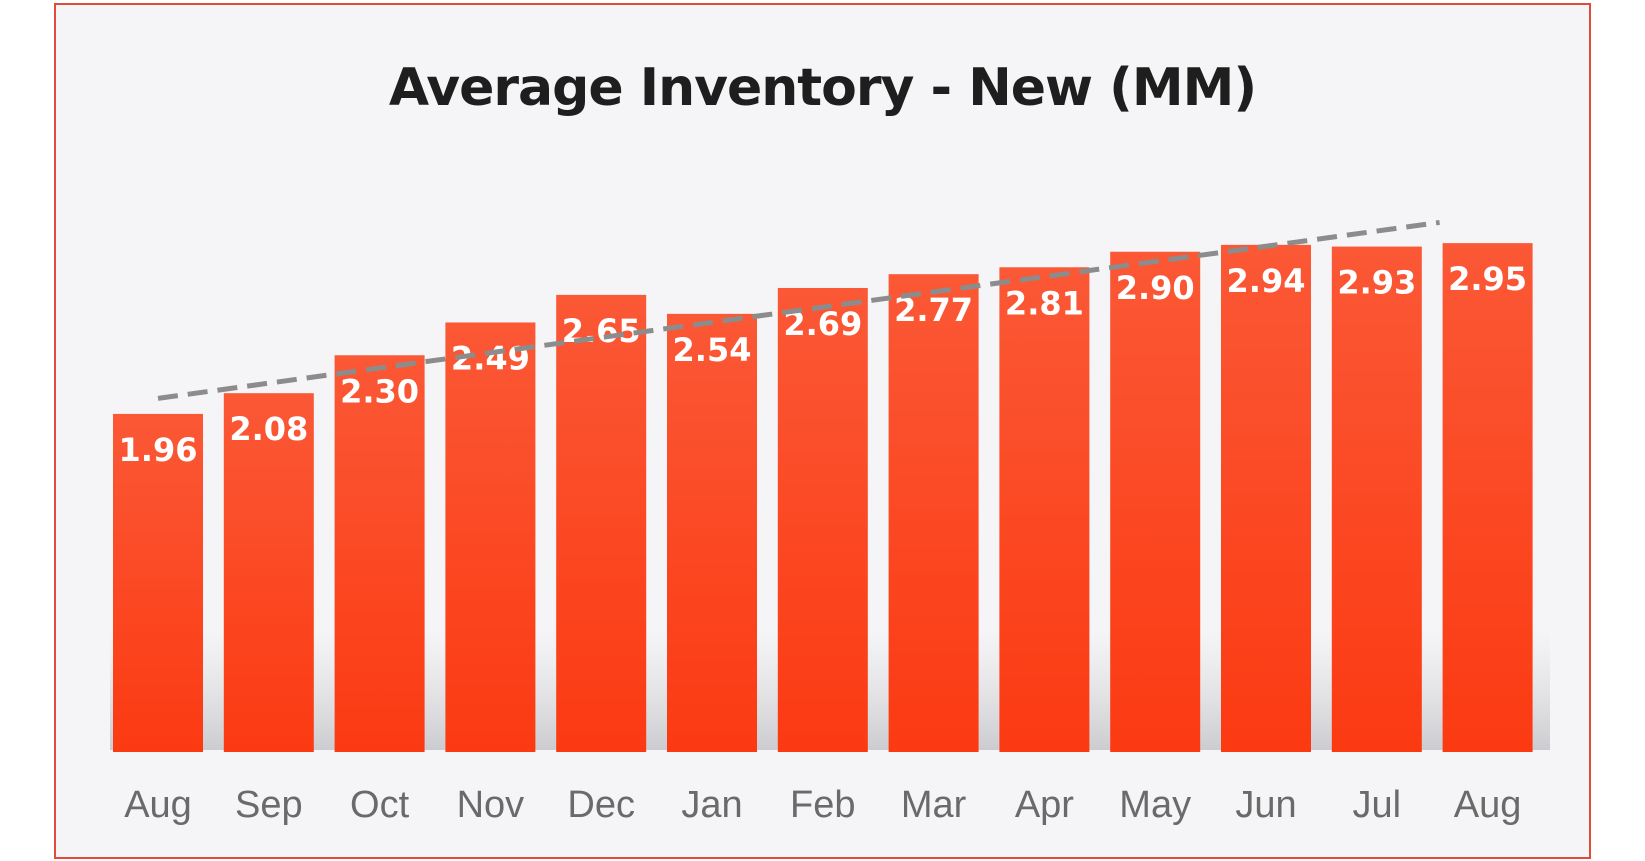 The width and height of the screenshot is (1645, 861). What do you see at coordinates (269, 805) in the screenshot?
I see `x-tick-label: Sep` at bounding box center [269, 805].